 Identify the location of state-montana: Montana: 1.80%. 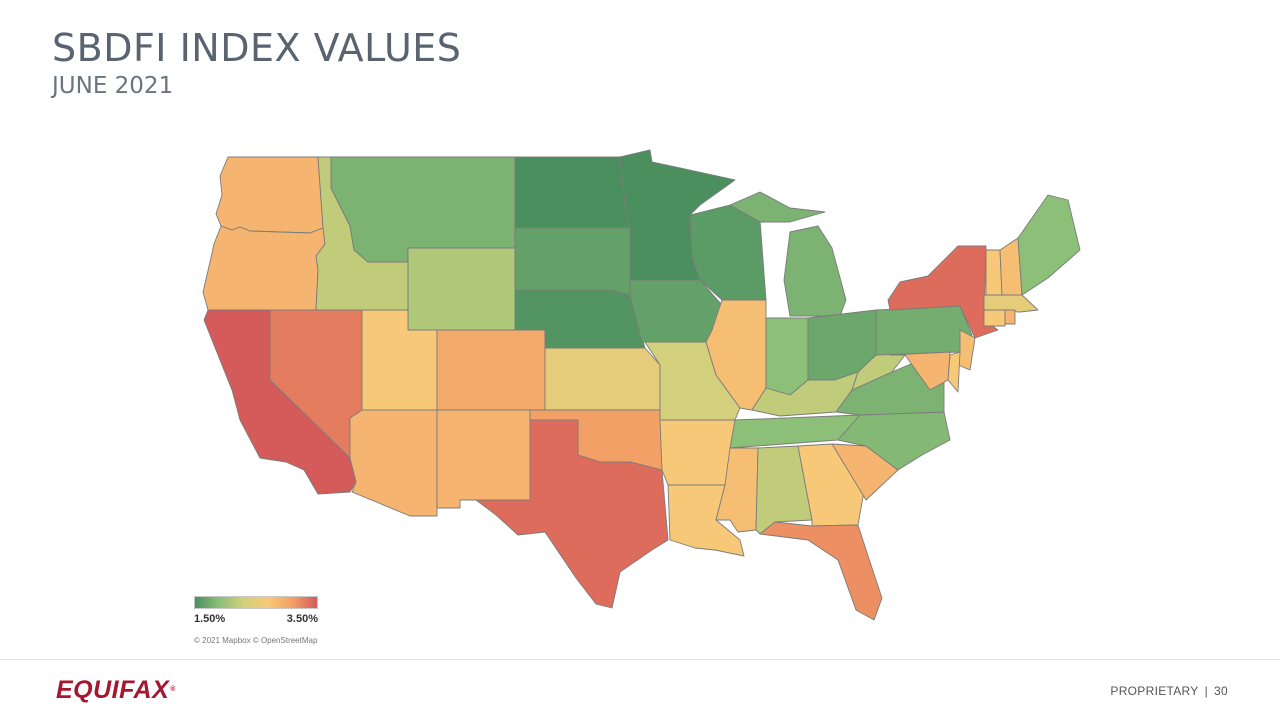
(423, 209).